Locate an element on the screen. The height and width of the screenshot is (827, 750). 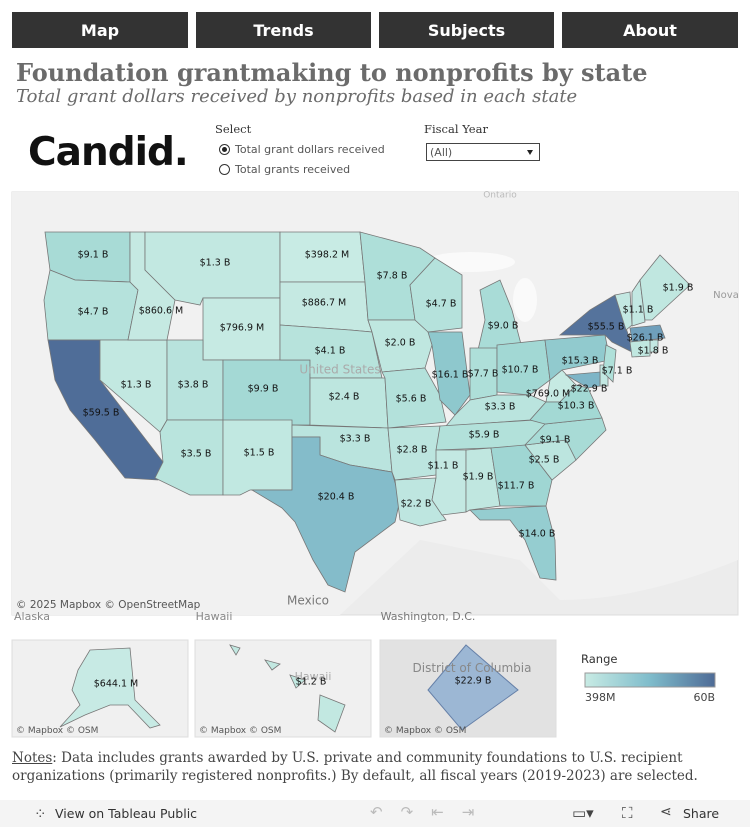
state-label: $7.7 B is located at coordinates (483, 374).